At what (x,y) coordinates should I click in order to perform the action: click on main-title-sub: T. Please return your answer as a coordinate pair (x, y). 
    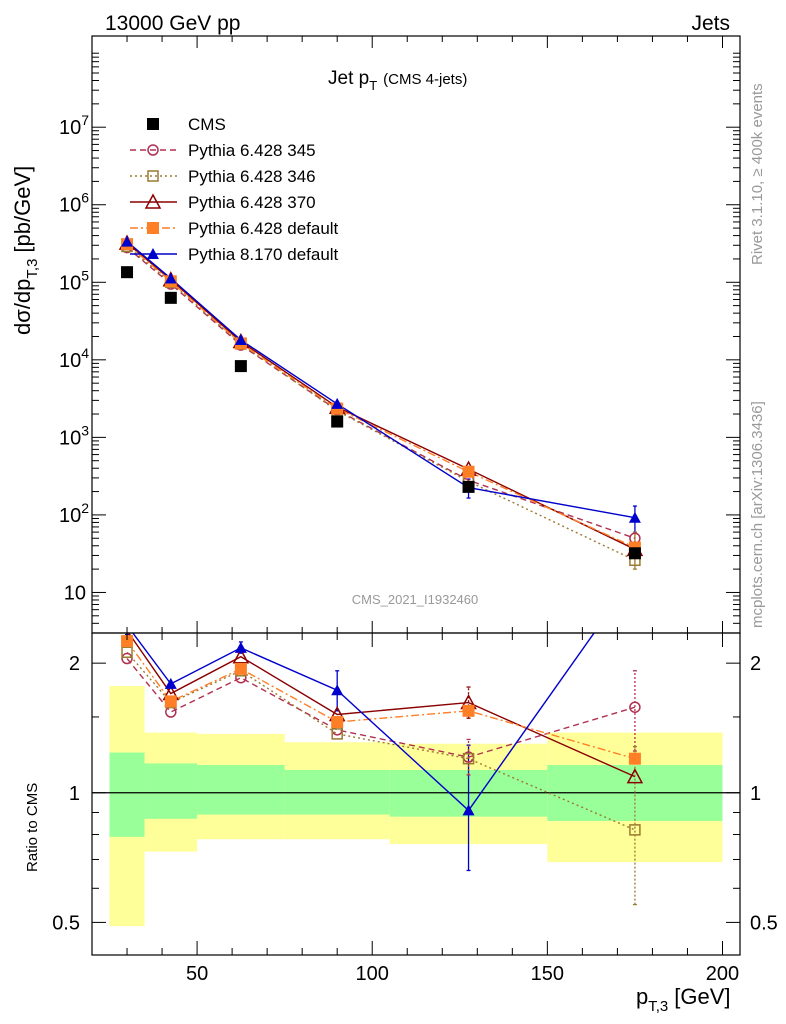
    Looking at the image, I should click on (373, 85).